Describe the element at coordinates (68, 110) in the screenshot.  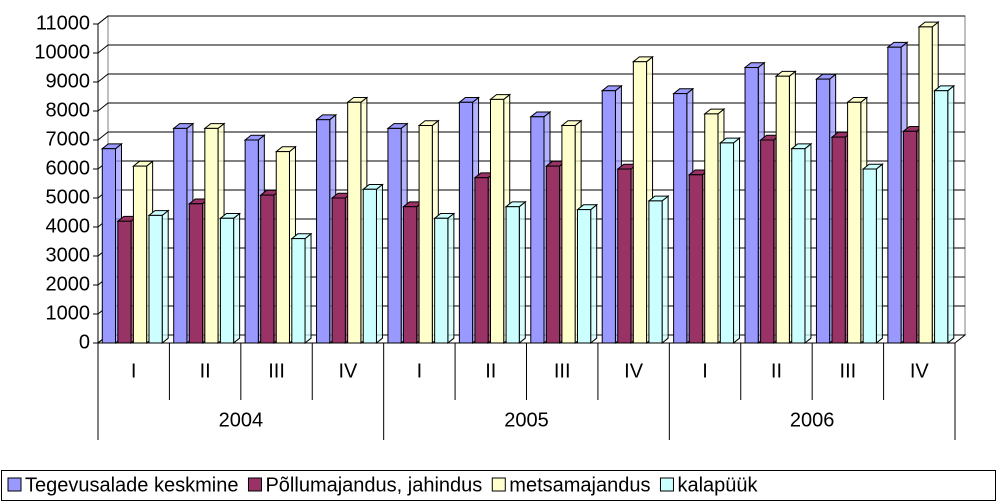
I see `y-tick-label: 8000` at that location.